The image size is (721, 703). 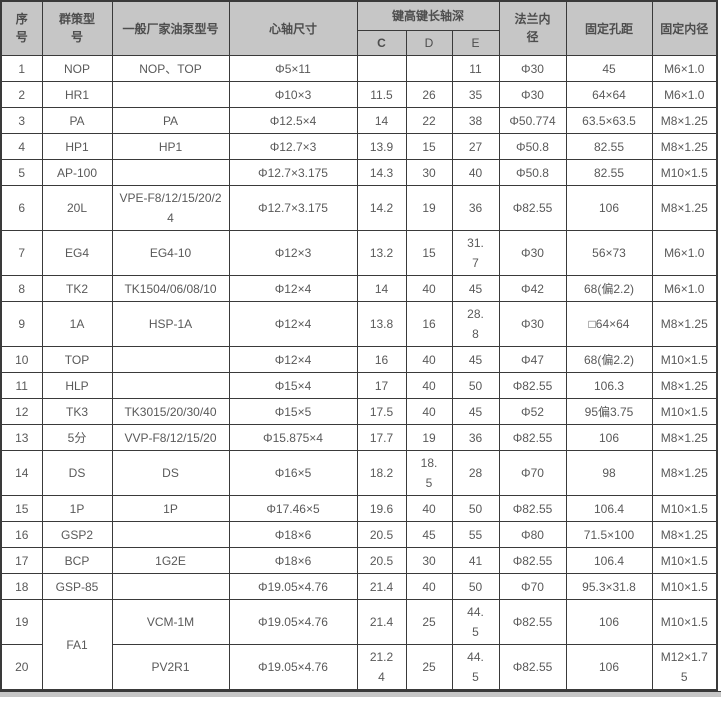 I want to click on cell-no: 11, so click(x=21, y=385).